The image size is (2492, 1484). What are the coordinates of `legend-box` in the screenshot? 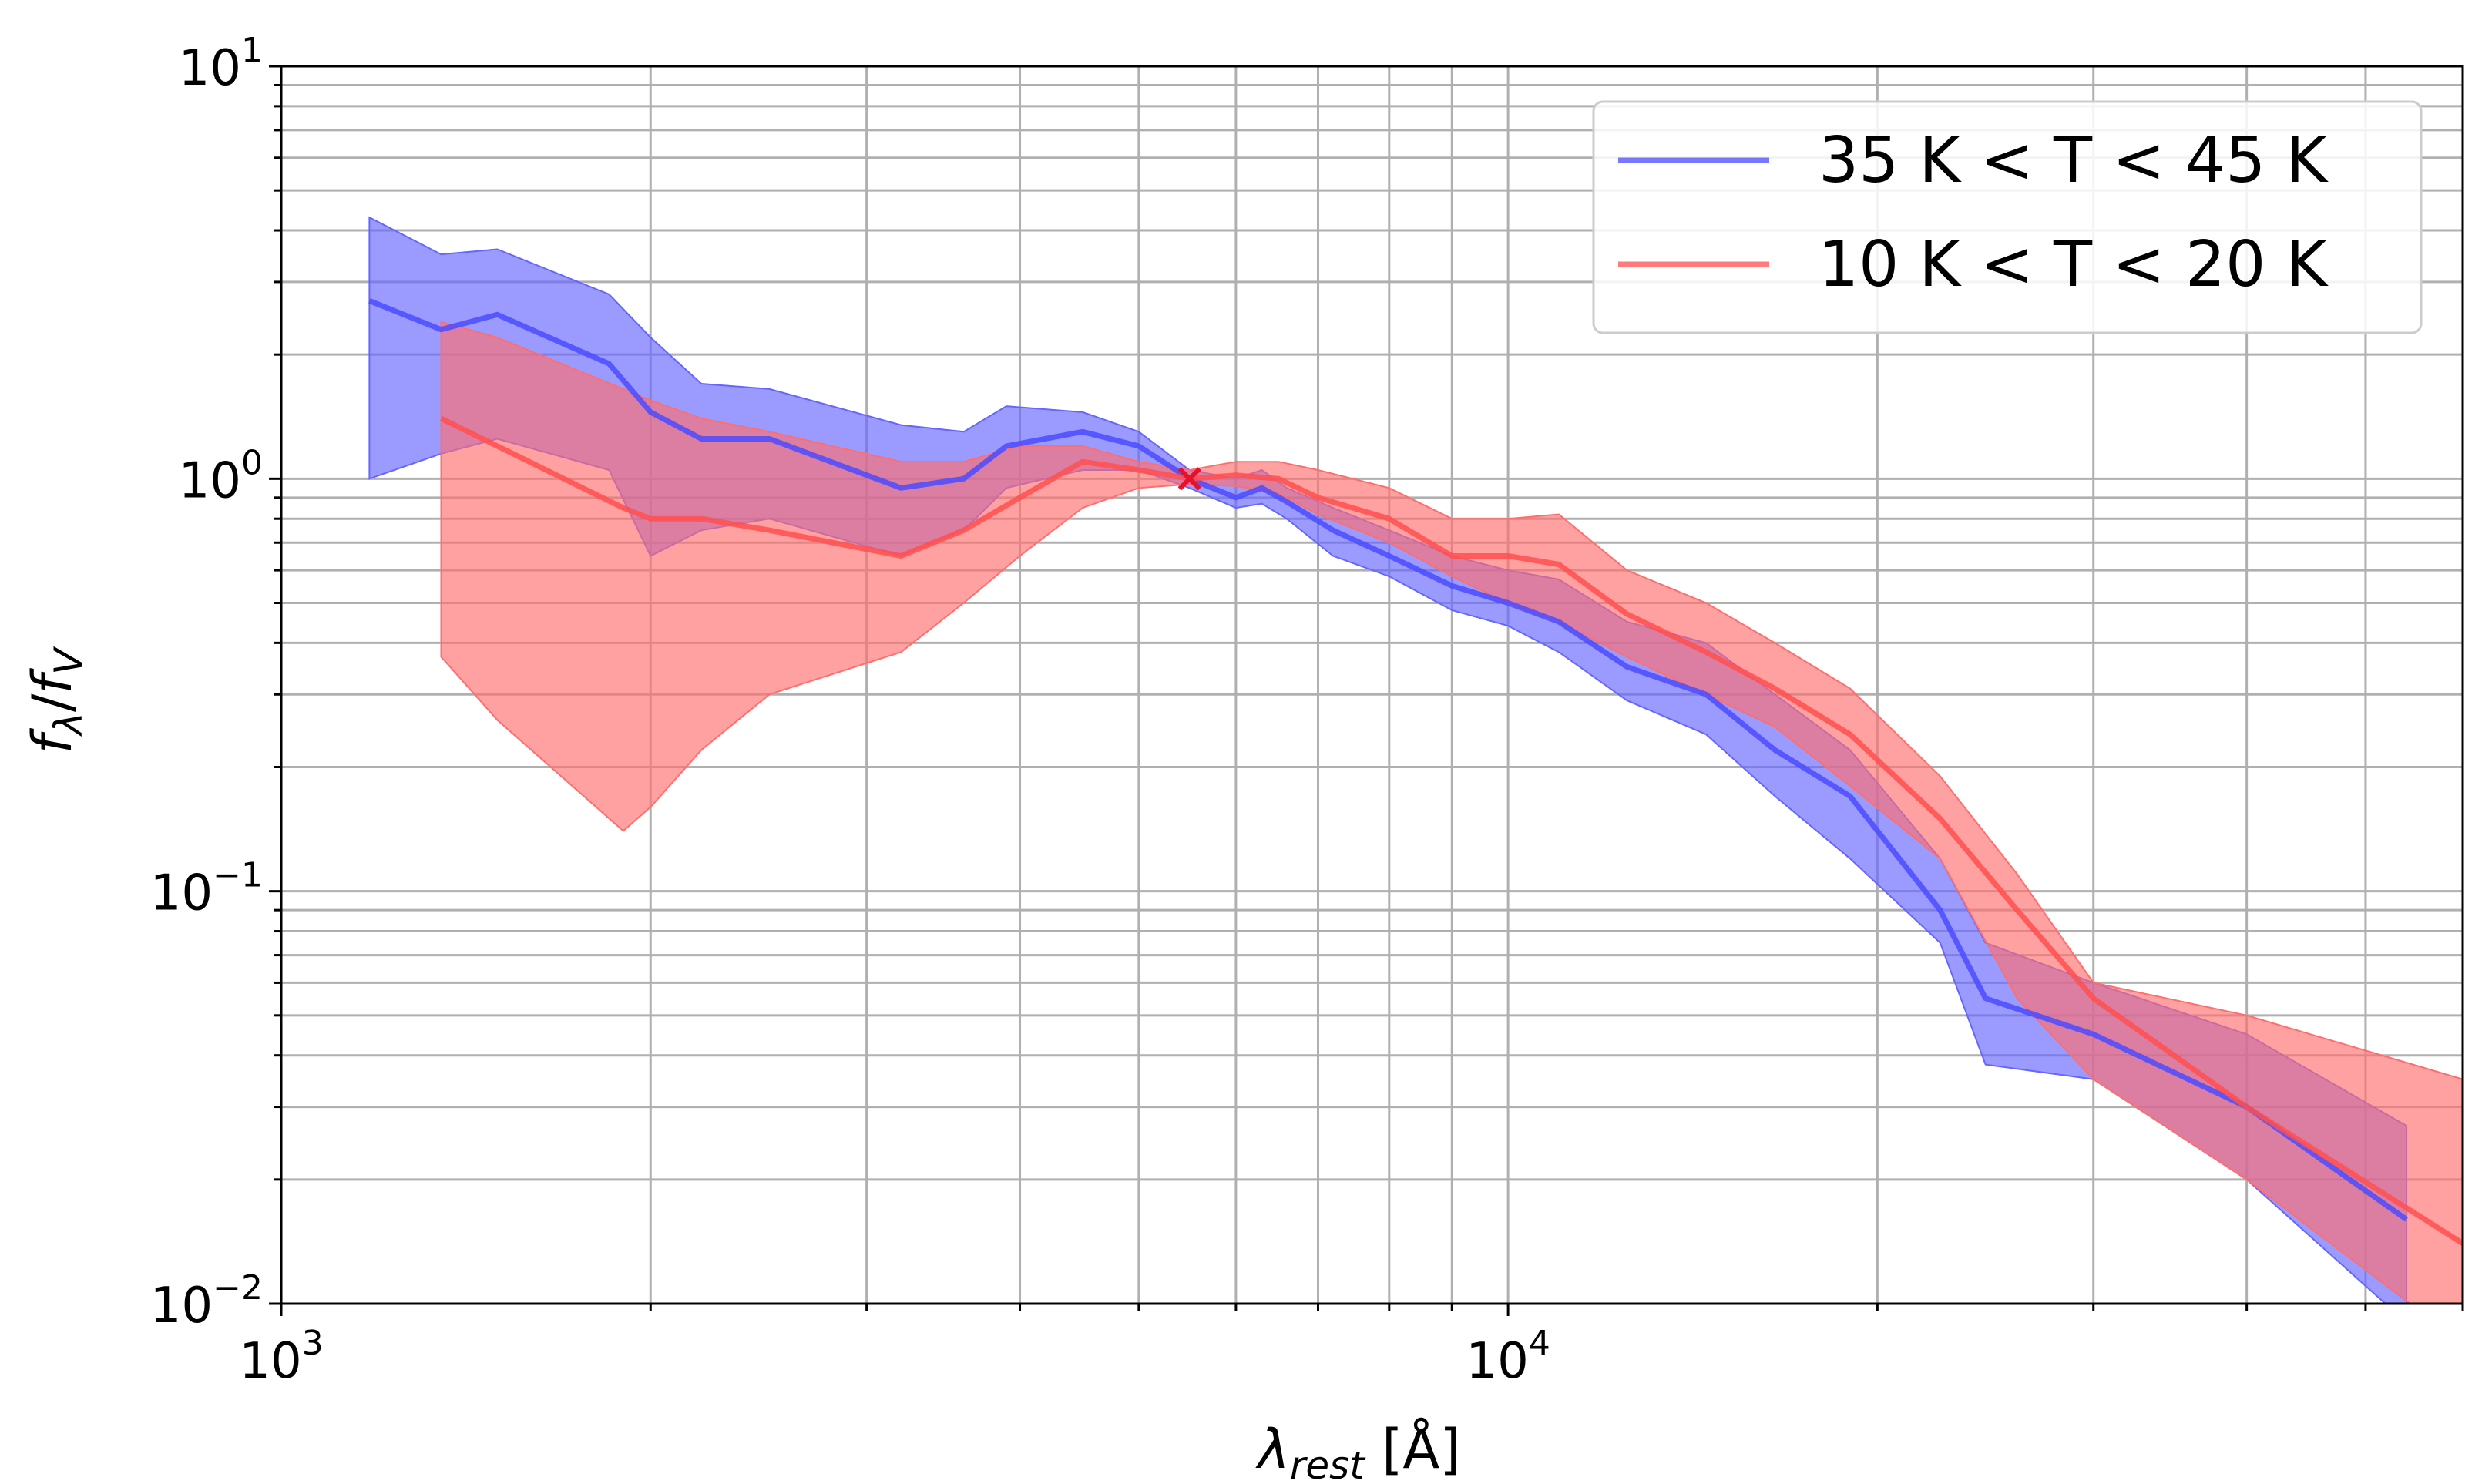 It's located at (2007, 217).